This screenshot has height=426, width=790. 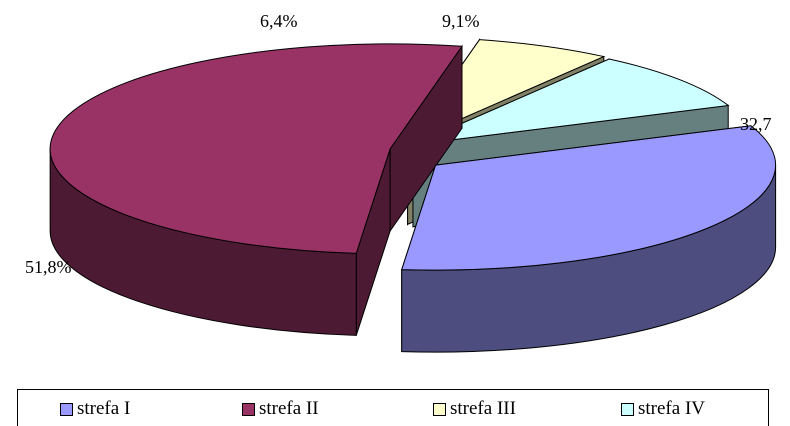 I want to click on legend-swatch-strefa-ii, so click(x=248, y=409).